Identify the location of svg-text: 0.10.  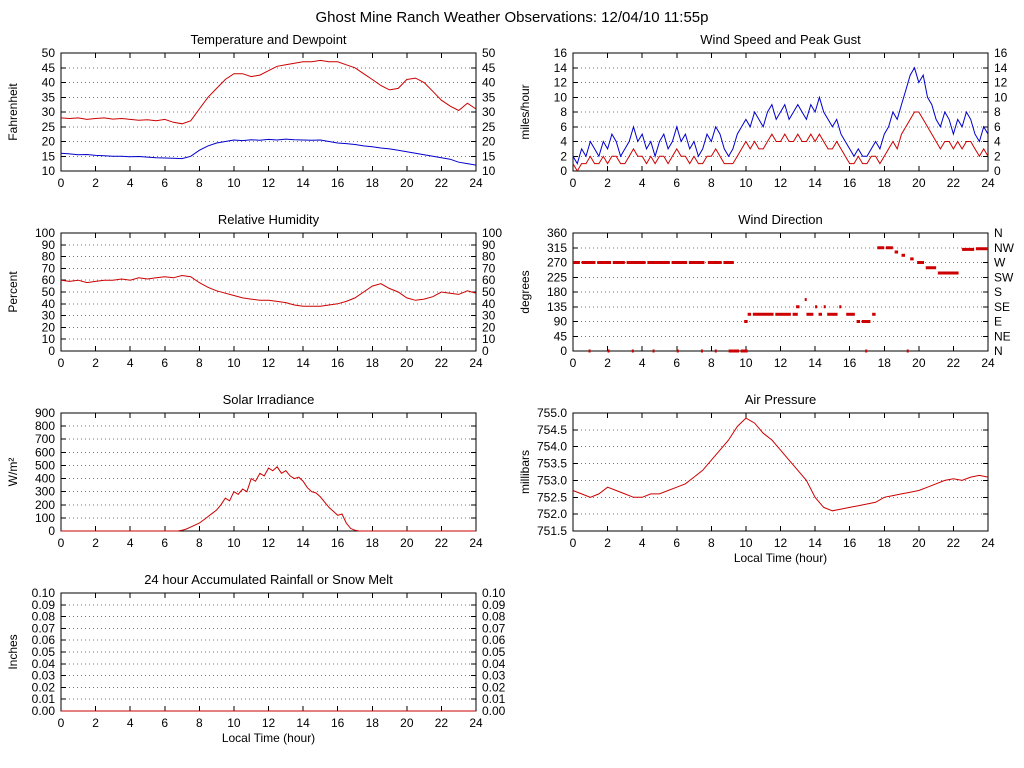
(494, 593).